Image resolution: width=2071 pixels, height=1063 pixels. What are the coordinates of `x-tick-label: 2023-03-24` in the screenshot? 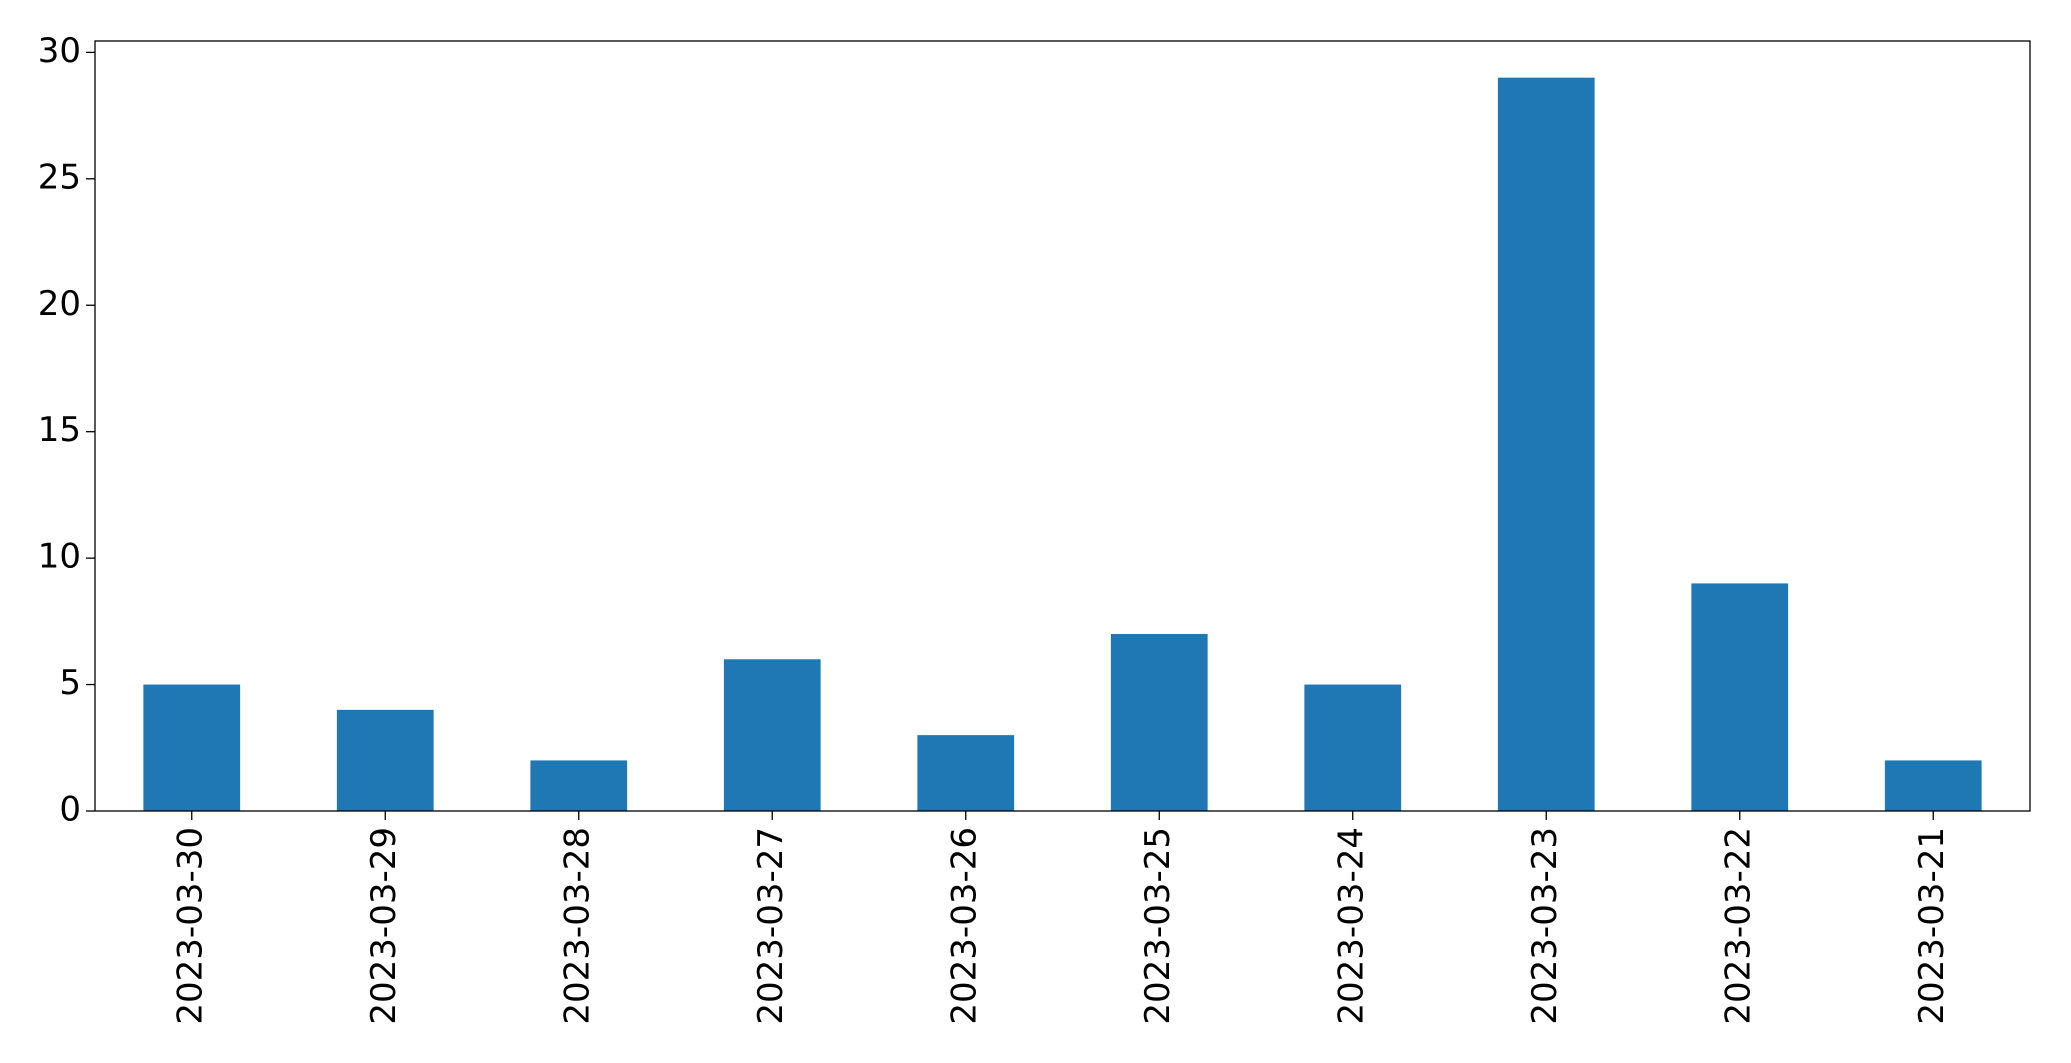 It's located at (1351, 926).